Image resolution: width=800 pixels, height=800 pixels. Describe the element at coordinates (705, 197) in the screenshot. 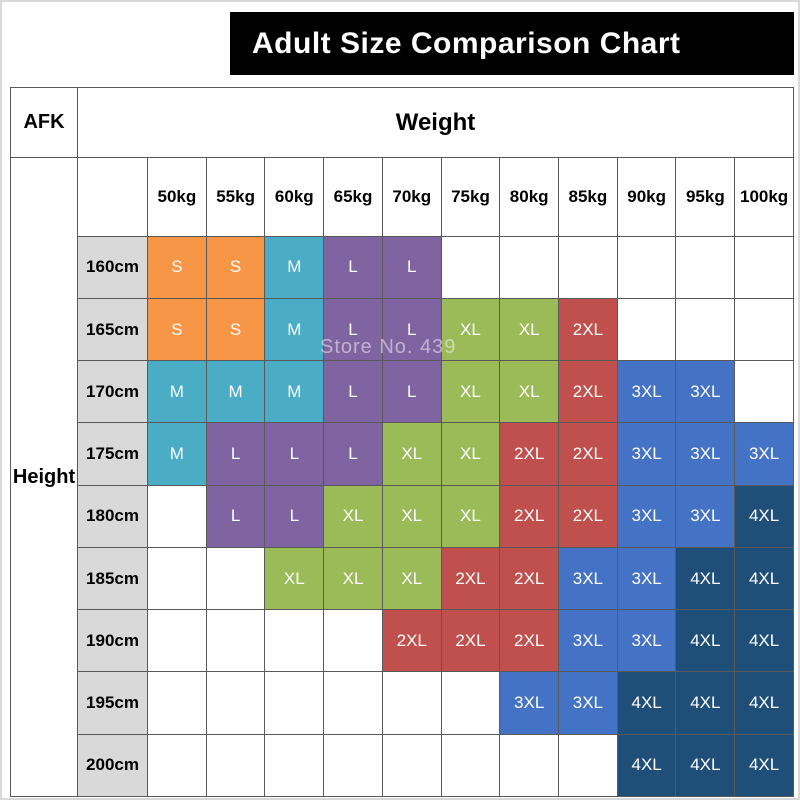

I see `weight-column-header: 95kg` at that location.